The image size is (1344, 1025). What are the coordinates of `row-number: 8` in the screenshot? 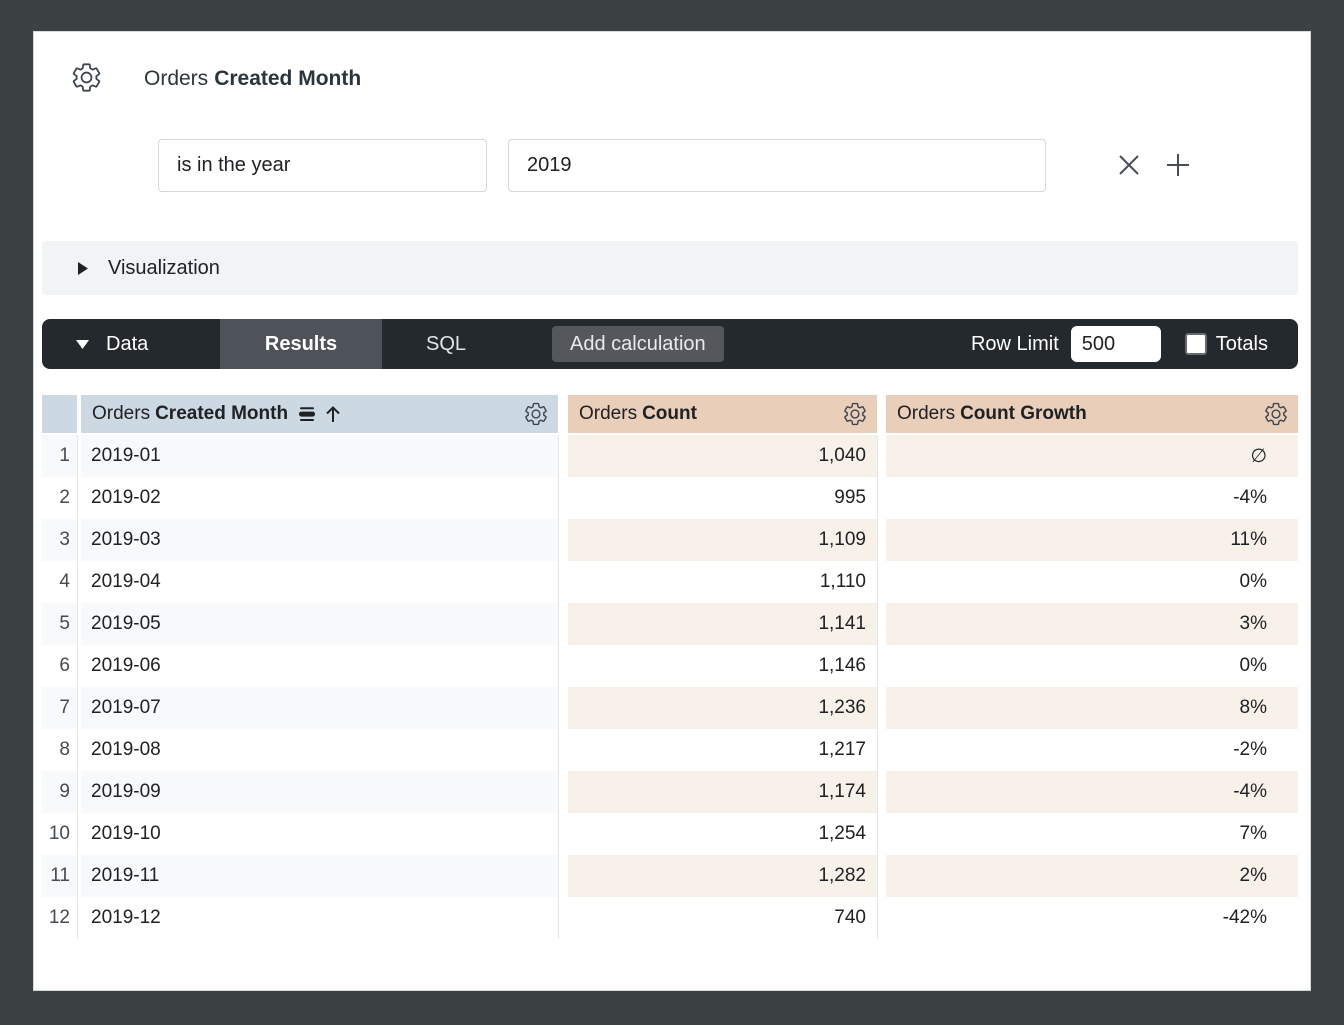 It's located at (59, 750).